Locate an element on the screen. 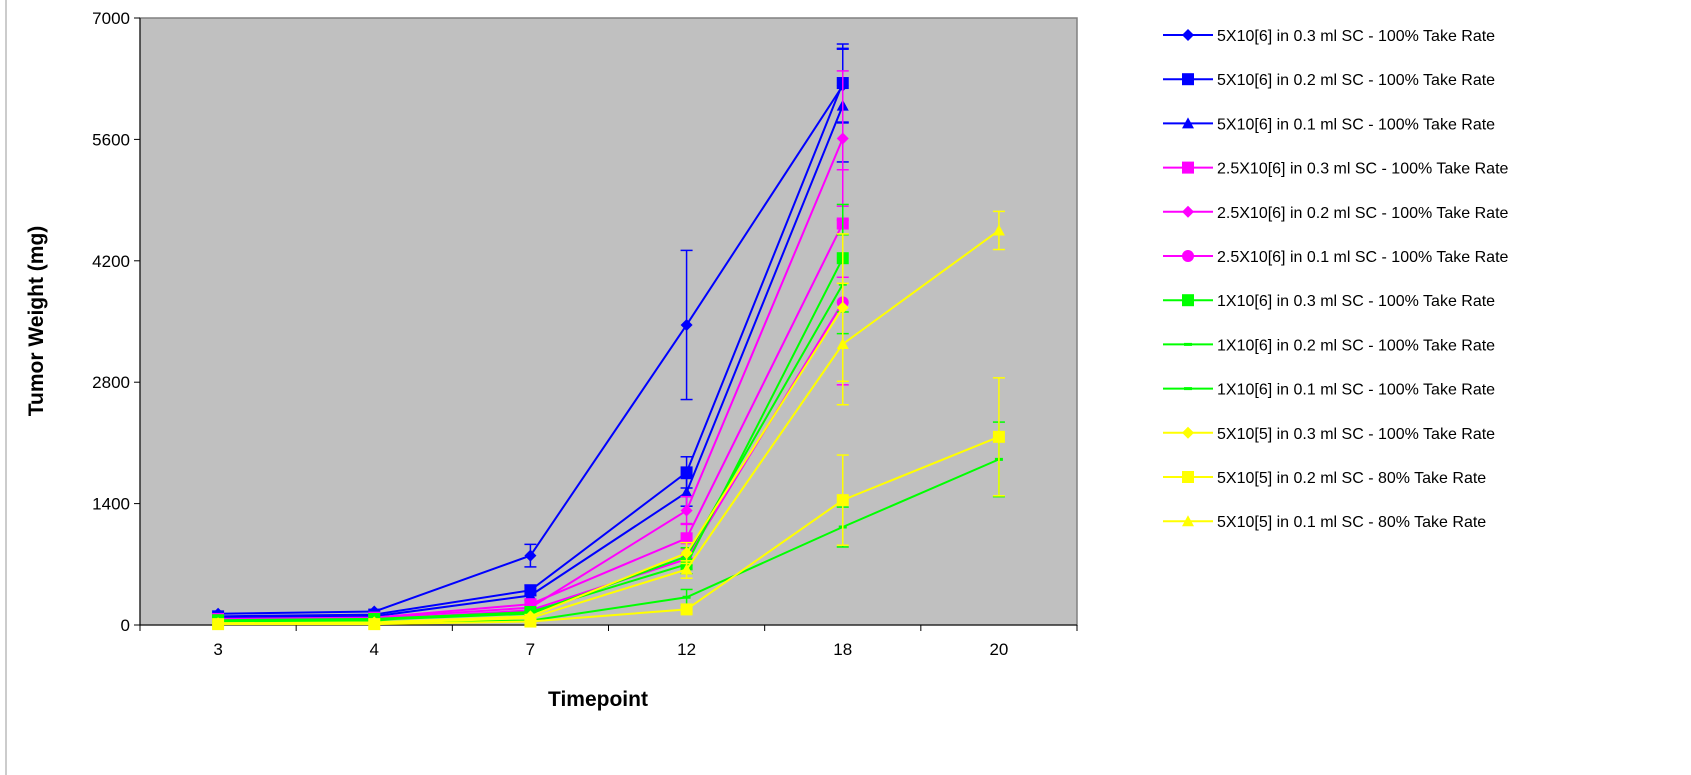 The height and width of the screenshot is (775, 1691). legend-label: 1X10[6] in 0.2 ml SC - 100% Take Rate is located at coordinates (1356, 345).